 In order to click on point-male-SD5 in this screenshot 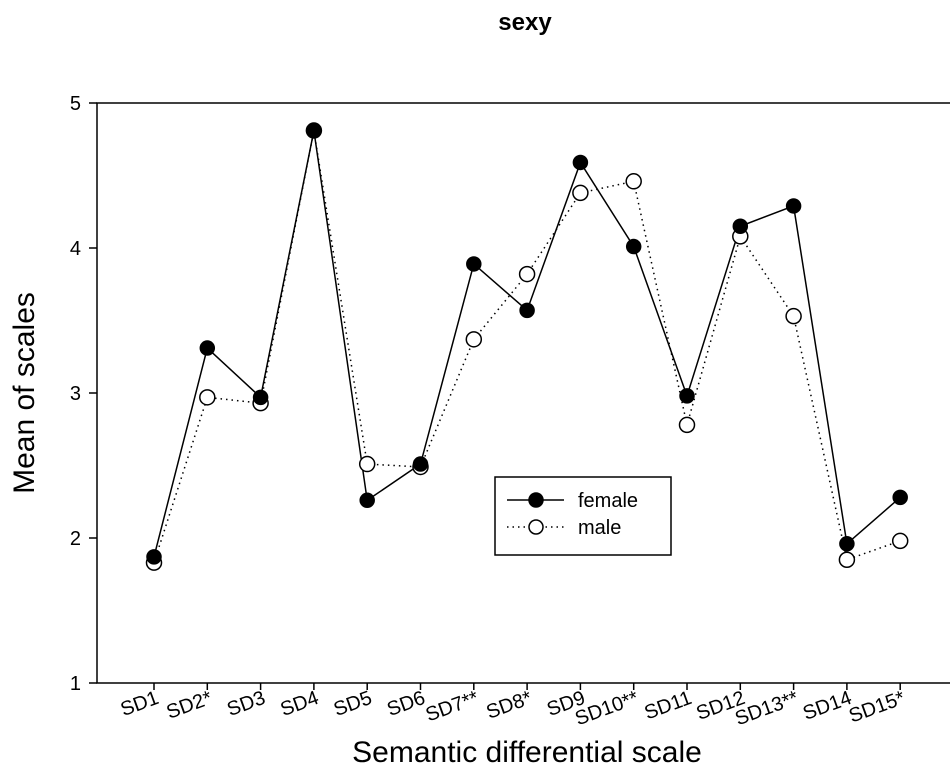, I will do `click(367, 464)`.